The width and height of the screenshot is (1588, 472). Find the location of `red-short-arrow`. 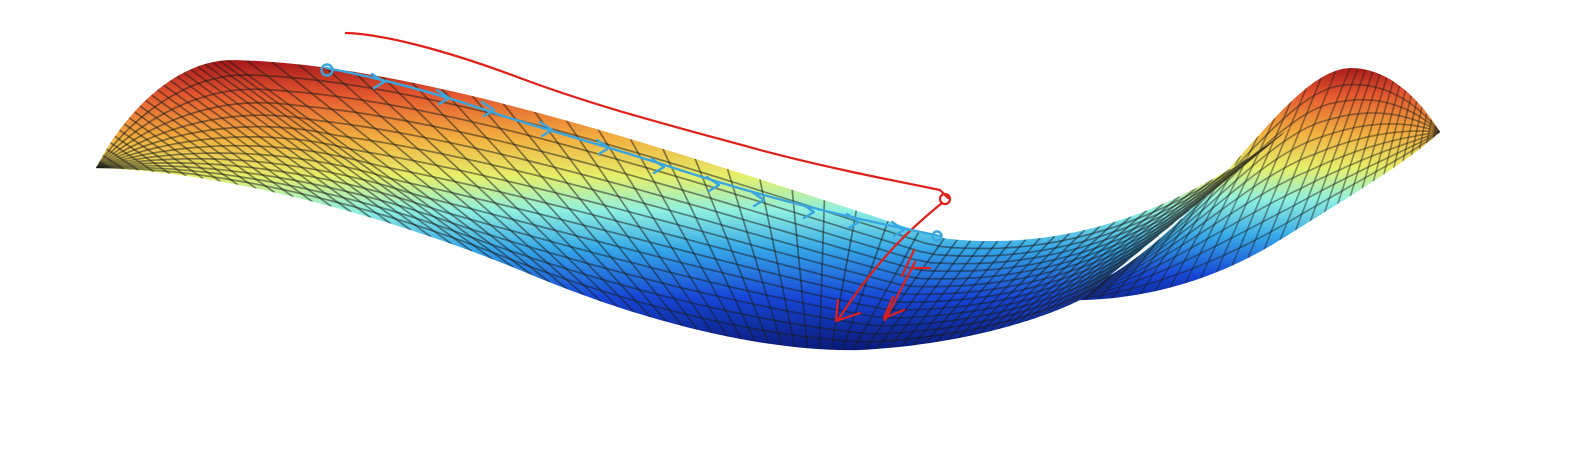

red-short-arrow is located at coordinates (900, 291).